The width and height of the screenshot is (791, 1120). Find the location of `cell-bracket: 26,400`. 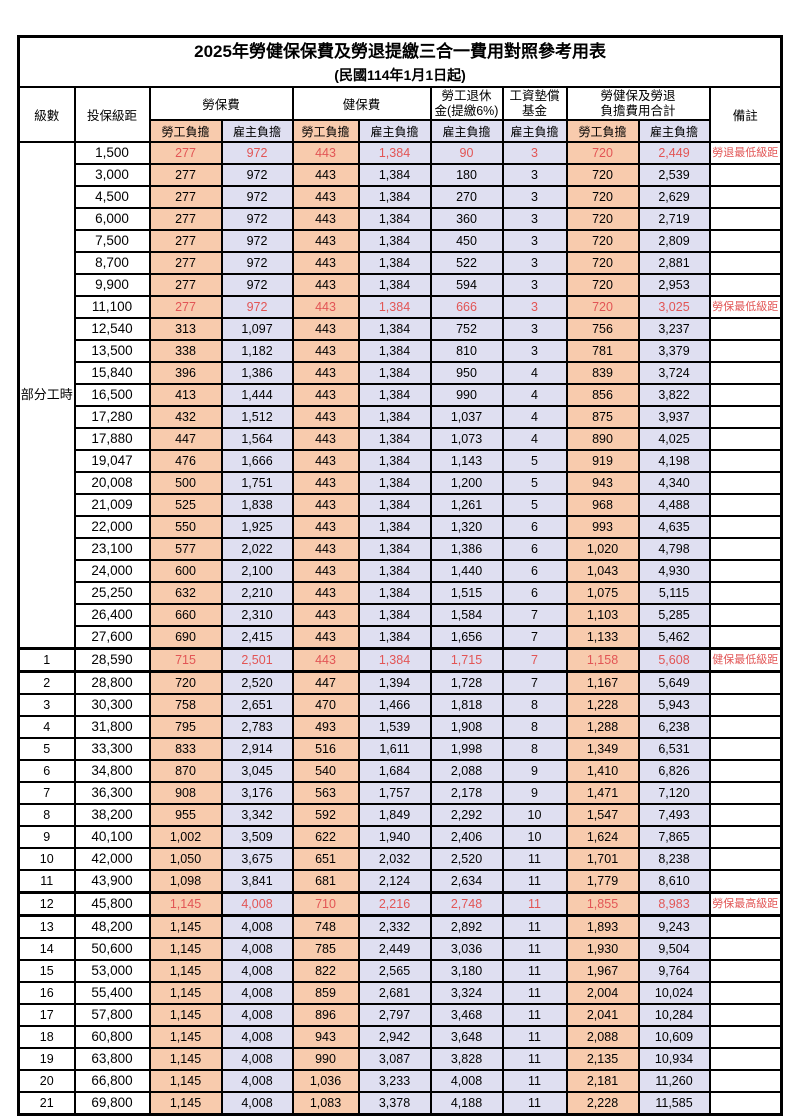

cell-bracket: 26,400 is located at coordinates (112, 615).